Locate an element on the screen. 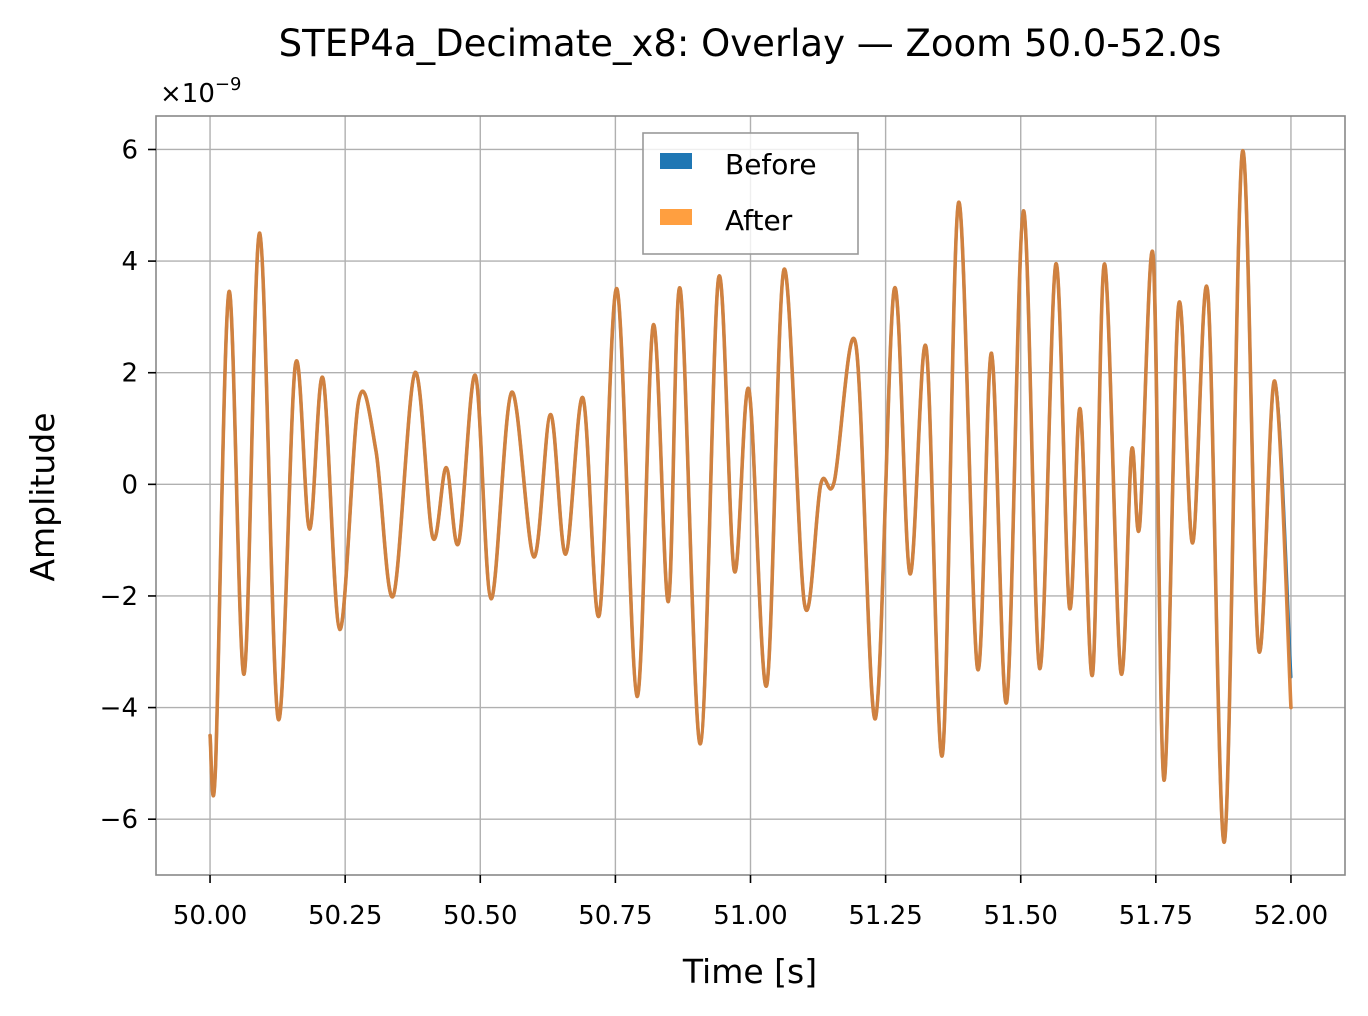  y-scale-exponent: −9 is located at coordinates (228, 84).